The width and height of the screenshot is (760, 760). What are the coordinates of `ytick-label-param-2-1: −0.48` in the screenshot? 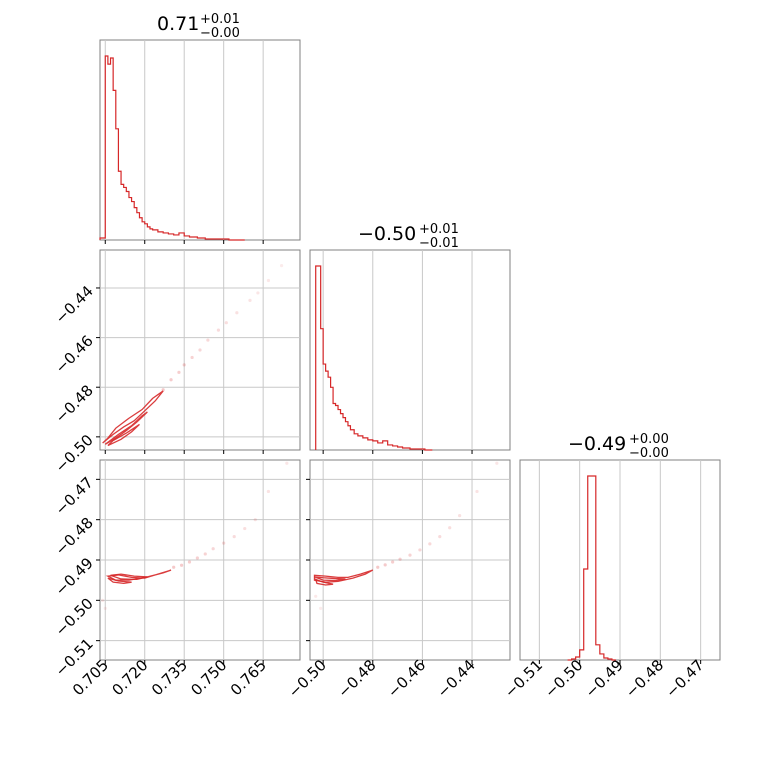 It's located at (74, 403).